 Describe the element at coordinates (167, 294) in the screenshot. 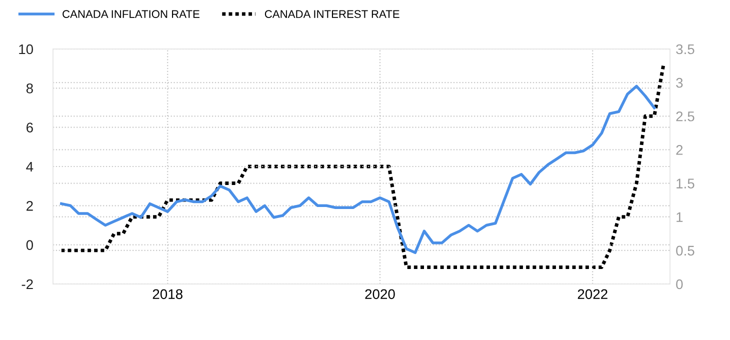

I see `x-tick-label: 2018` at that location.